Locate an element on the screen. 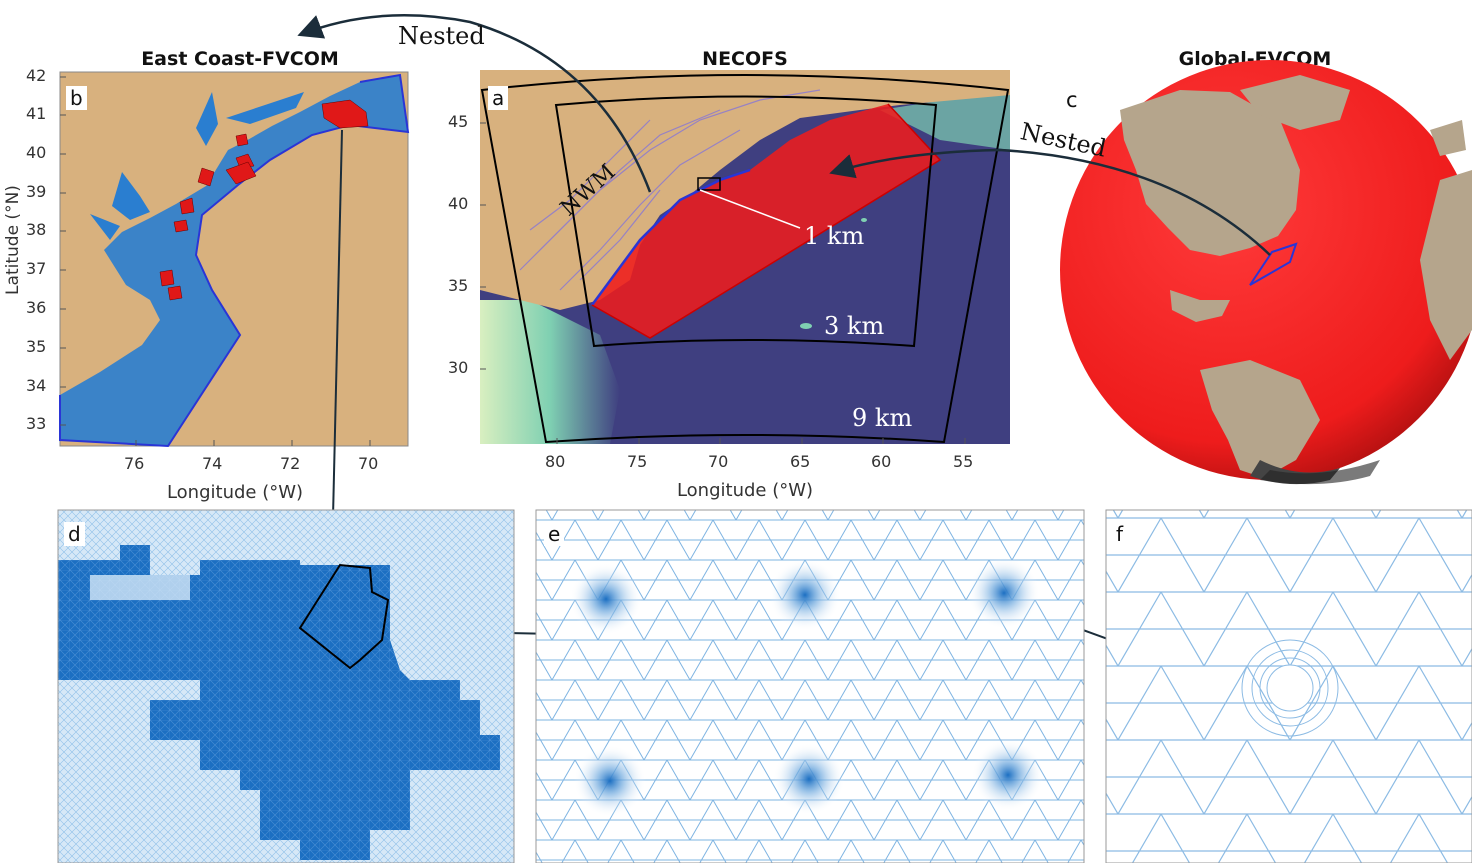  nested-arrow-label-top: Nested is located at coordinates (441, 36).